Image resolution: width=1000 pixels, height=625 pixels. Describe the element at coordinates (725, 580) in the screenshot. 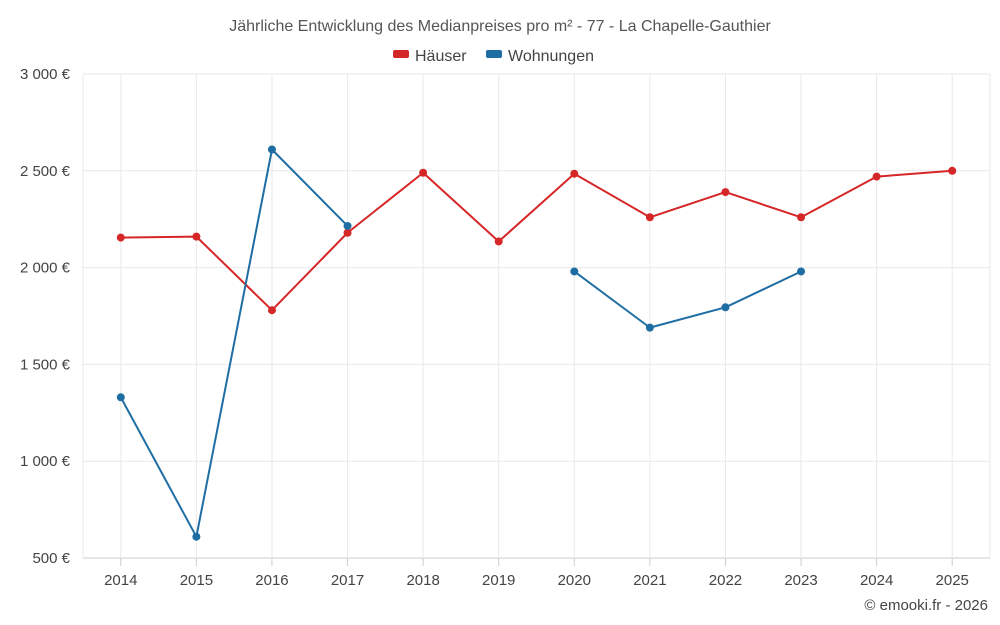

I see `x-tick-label: 2022` at that location.